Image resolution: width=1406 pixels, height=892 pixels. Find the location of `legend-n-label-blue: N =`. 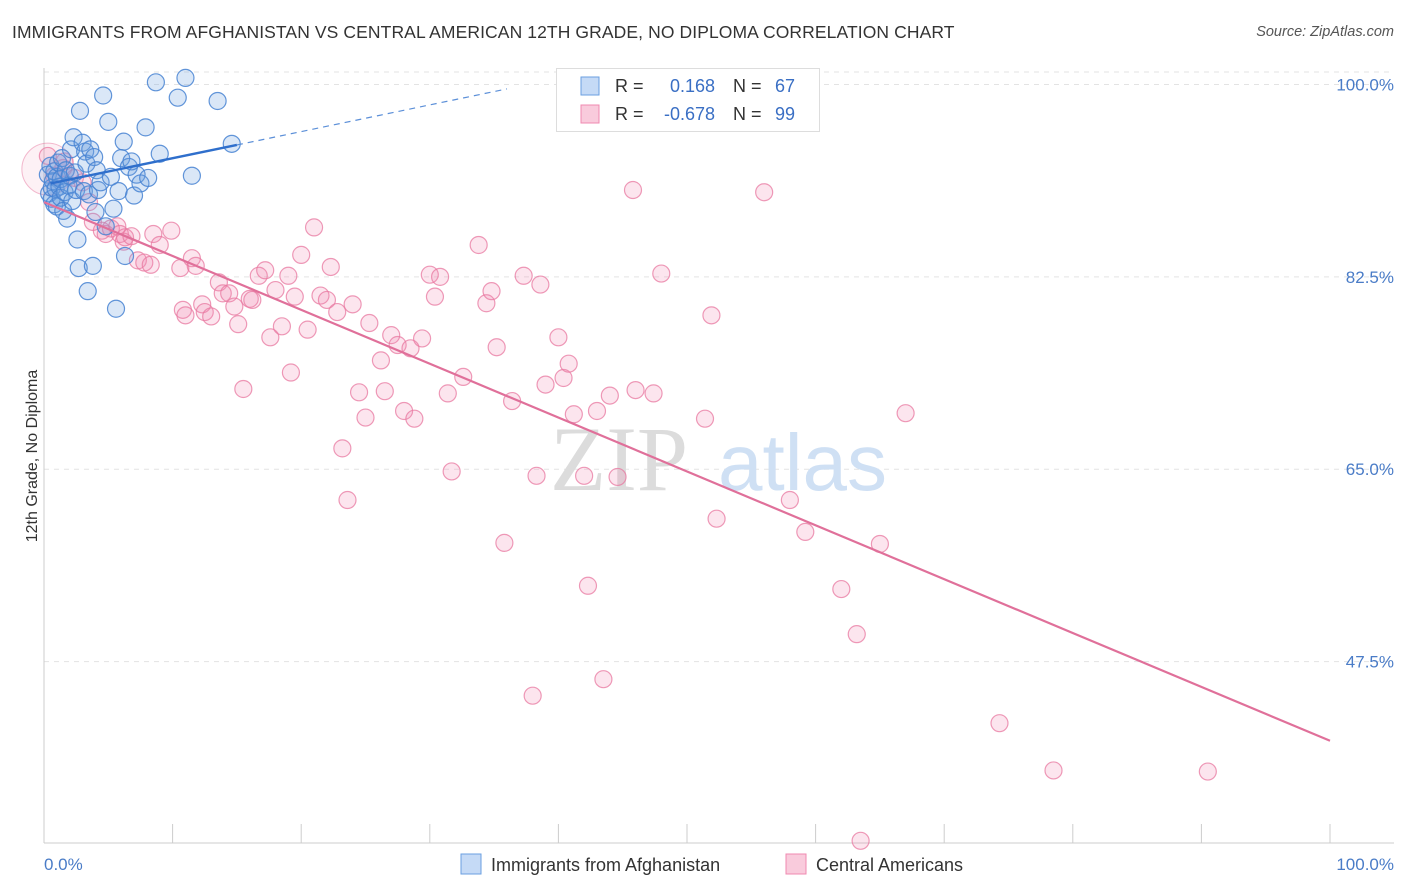

legend-n-label-blue: N = is located at coordinates (747, 86).